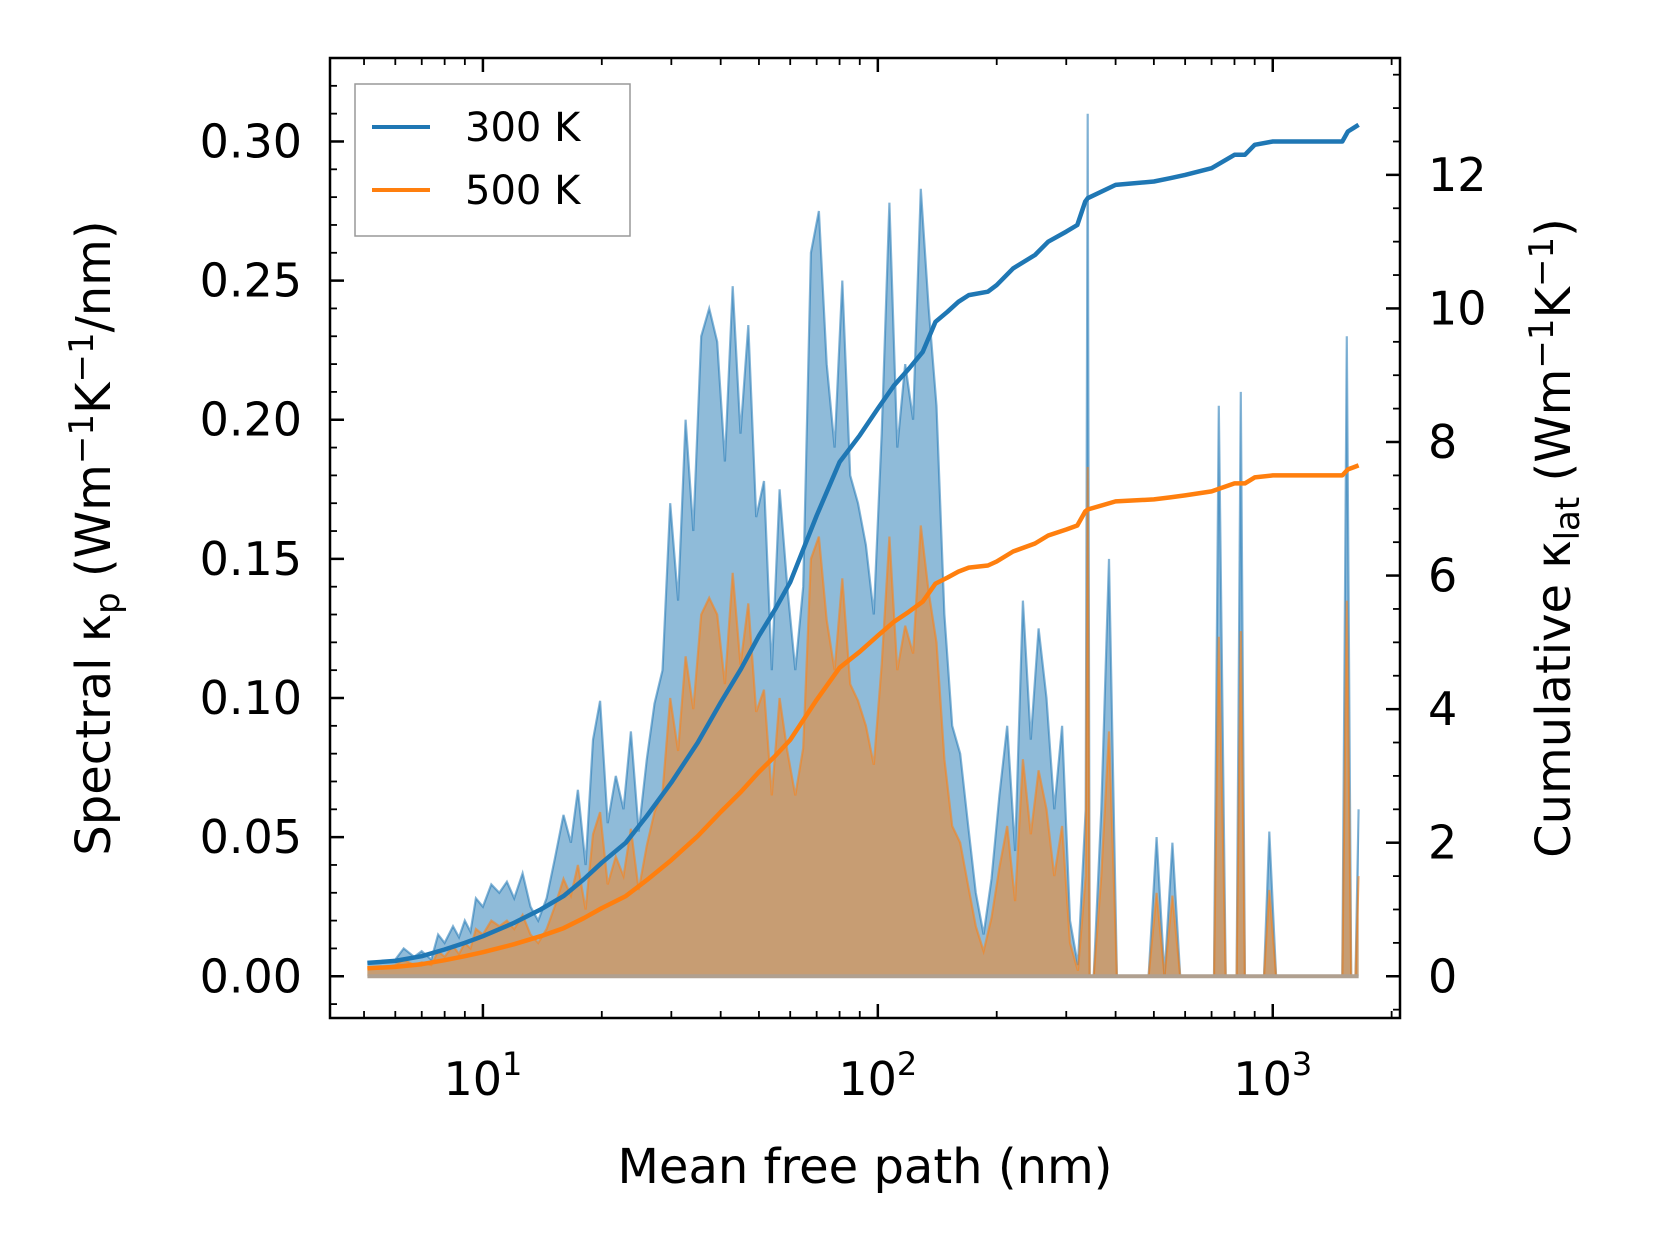  What do you see at coordinates (251, 559) in the screenshot?
I see `y-left-tick-label: 0.15` at bounding box center [251, 559].